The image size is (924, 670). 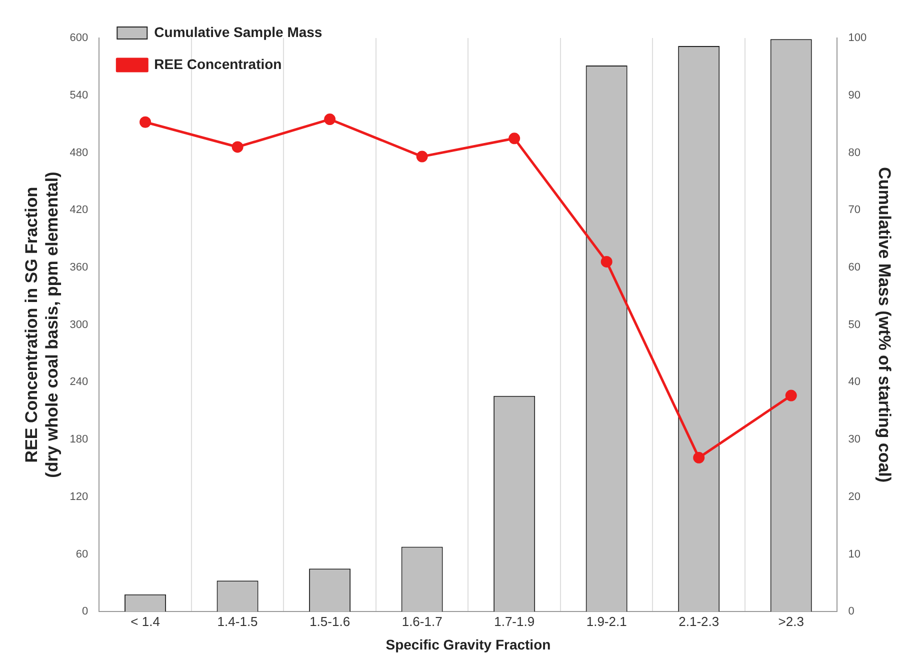 What do you see at coordinates (468, 644) in the screenshot?
I see `x-axis-title: Specific Gravity Fraction` at bounding box center [468, 644].